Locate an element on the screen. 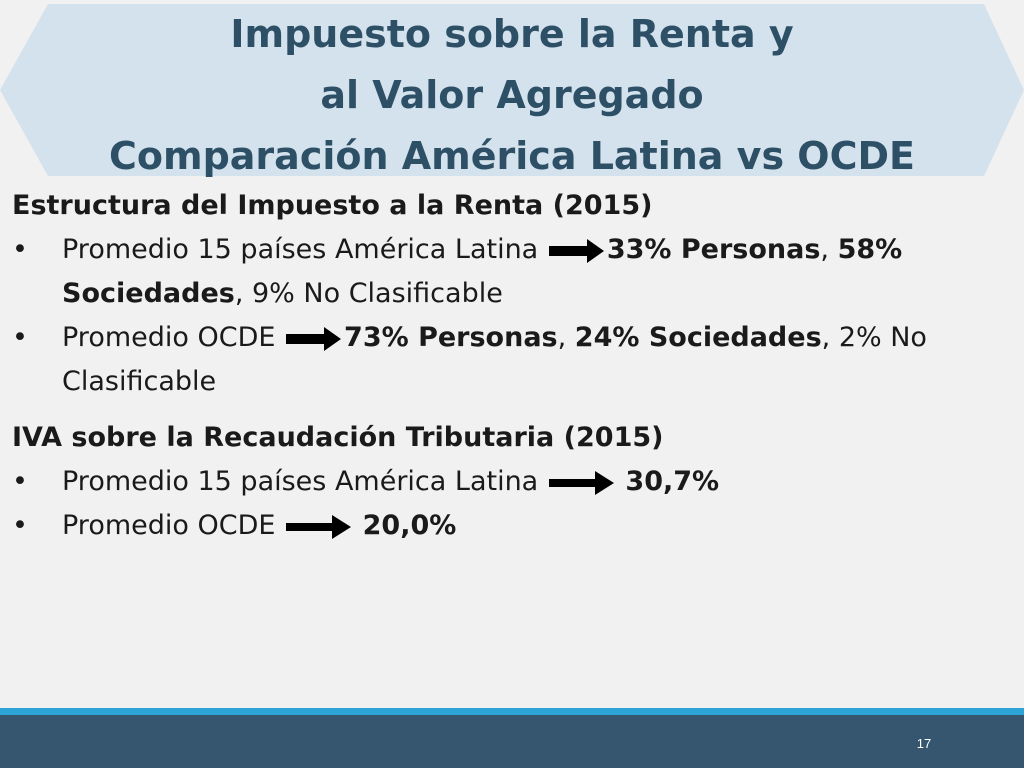 The height and width of the screenshot is (768, 1024). title-line-2: al Valor Agregado is located at coordinates (512, 95).